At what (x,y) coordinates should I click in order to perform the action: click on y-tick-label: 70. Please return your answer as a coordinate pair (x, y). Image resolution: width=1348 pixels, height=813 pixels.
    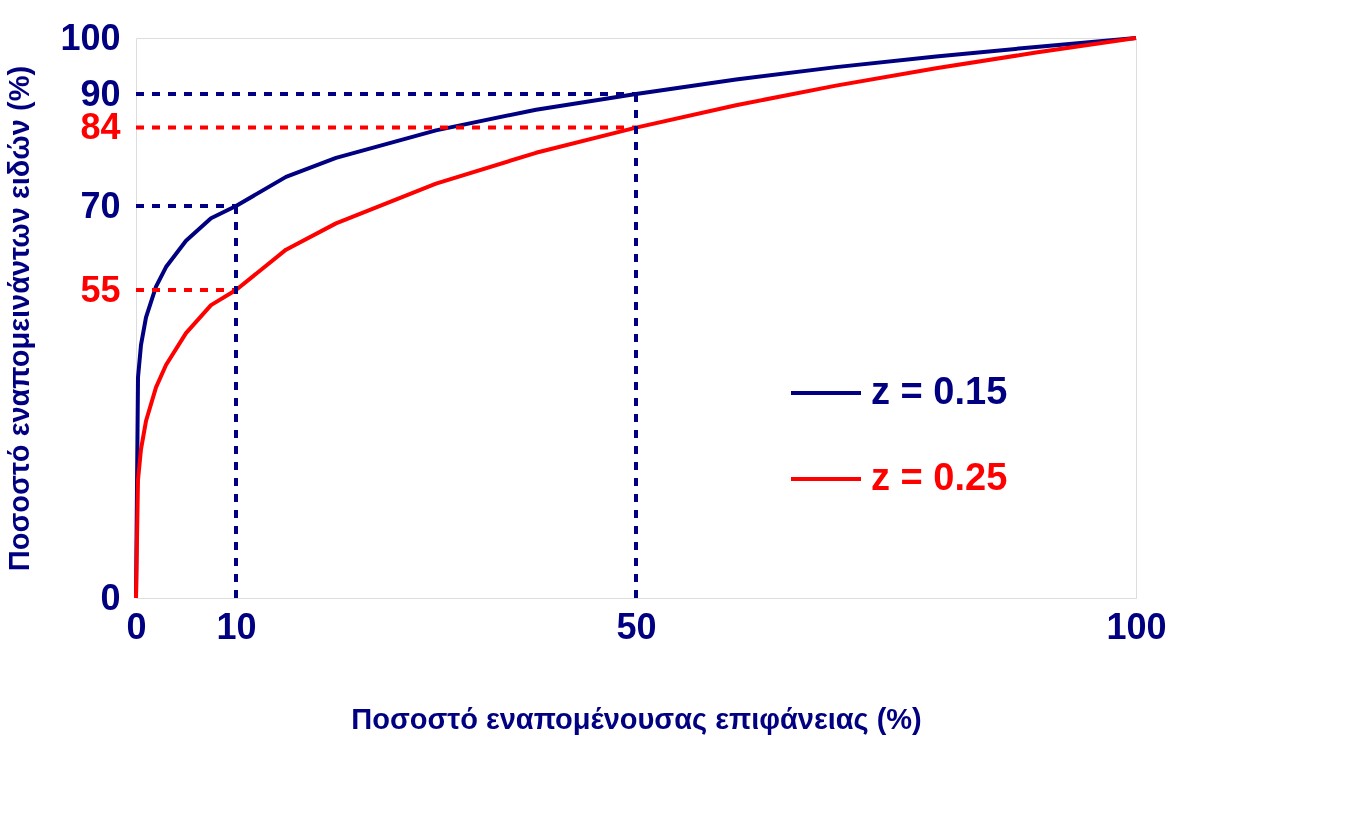
    Looking at the image, I should click on (100, 205).